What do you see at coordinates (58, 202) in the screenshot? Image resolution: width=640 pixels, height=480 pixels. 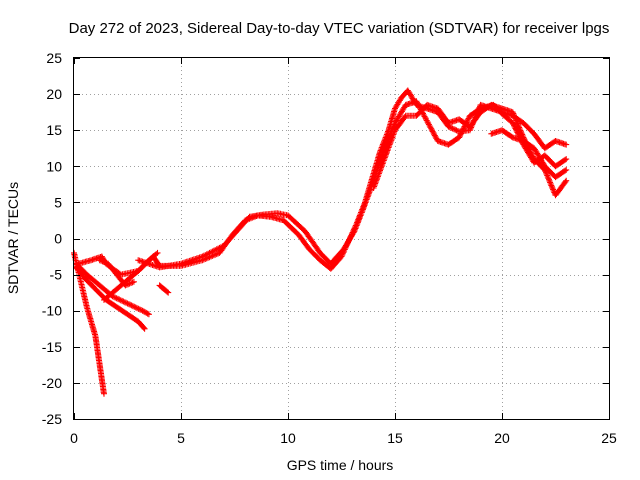 I see `y-tick-label: 5` at bounding box center [58, 202].